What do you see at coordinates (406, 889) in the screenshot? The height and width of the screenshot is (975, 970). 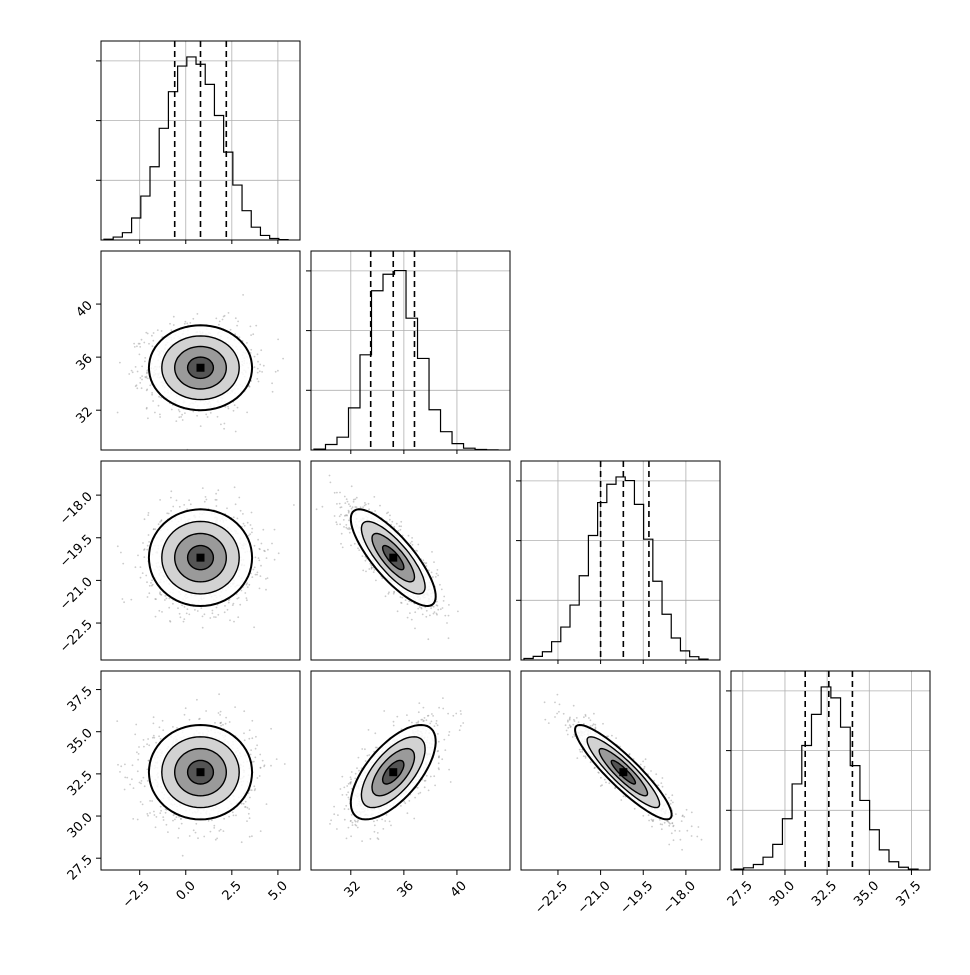 I see `xtick-label-1-1: 36` at bounding box center [406, 889].